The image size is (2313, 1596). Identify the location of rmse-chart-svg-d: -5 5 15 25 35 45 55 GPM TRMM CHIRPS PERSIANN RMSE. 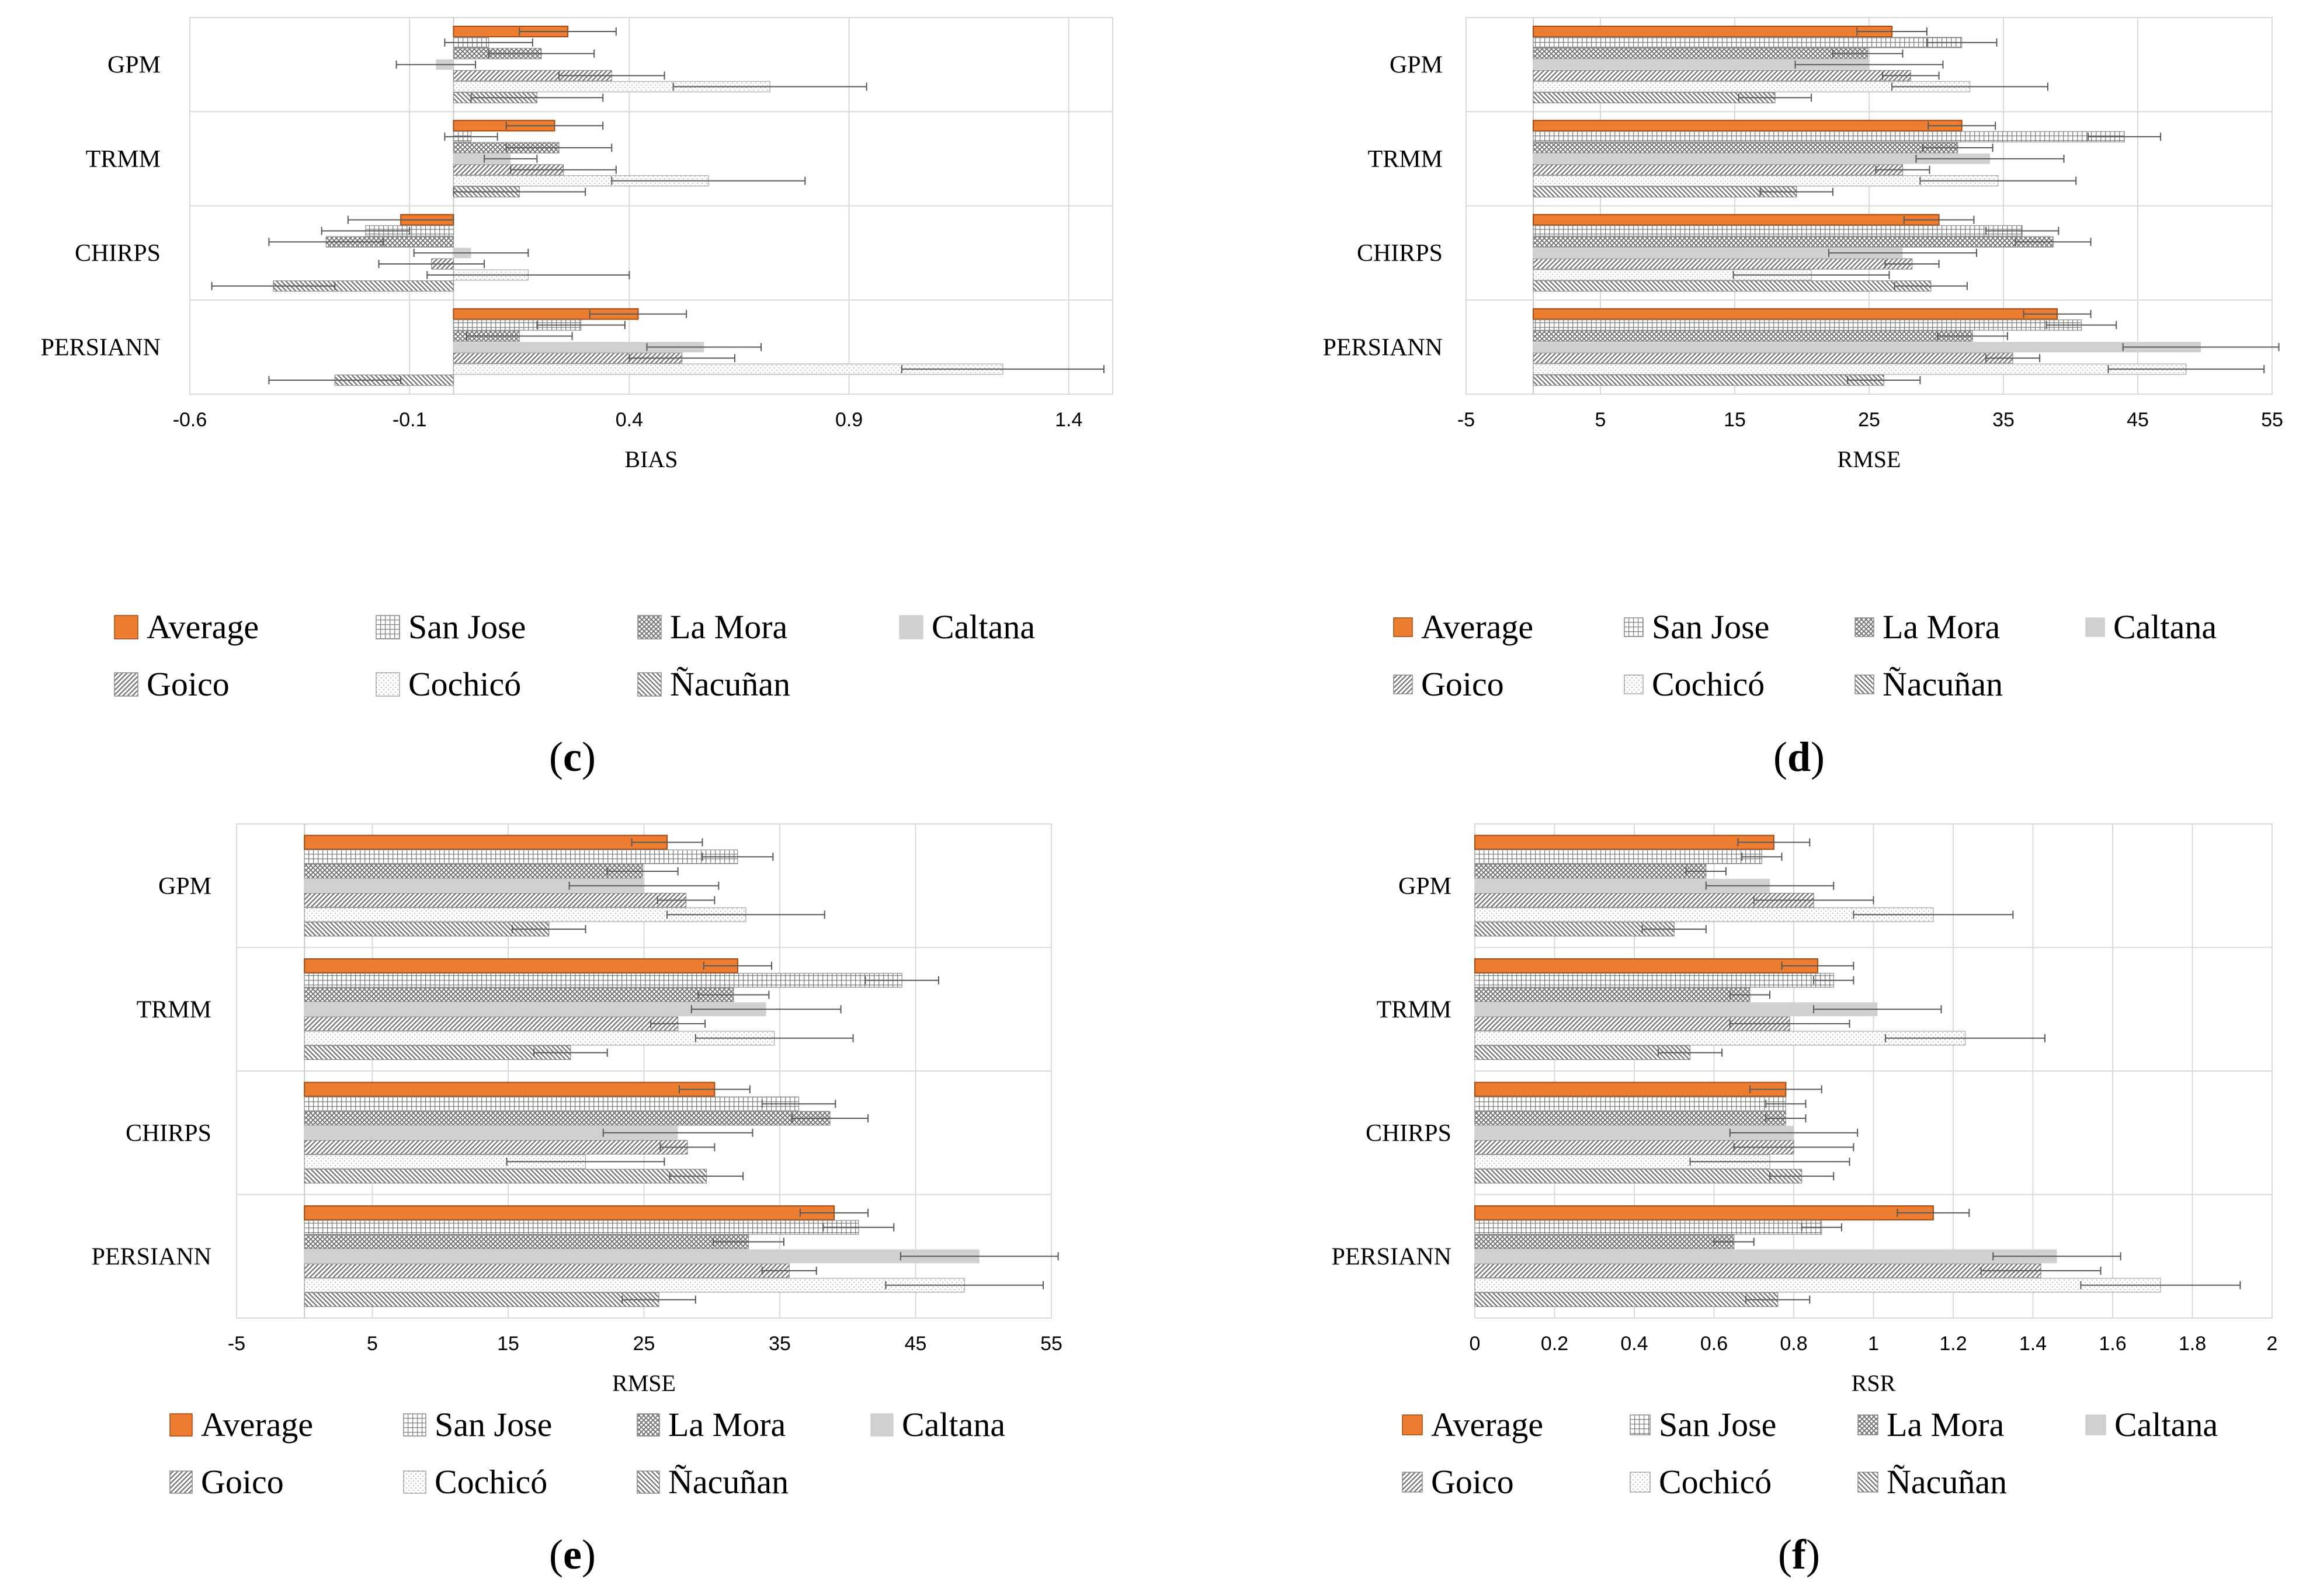
(1803, 244).